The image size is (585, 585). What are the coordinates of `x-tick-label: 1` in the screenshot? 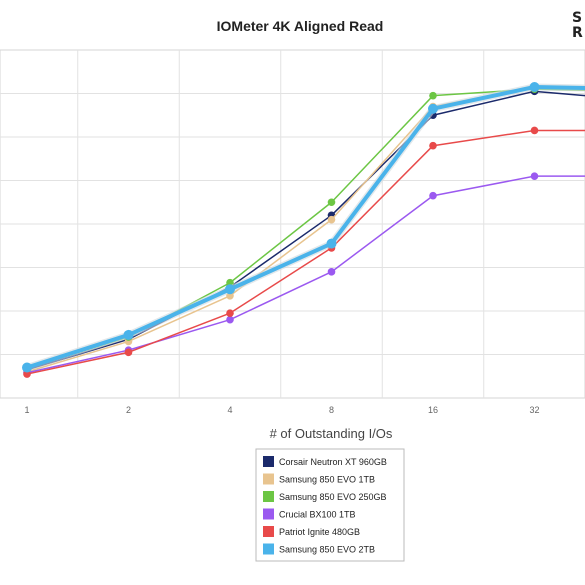 It's located at (26, 410).